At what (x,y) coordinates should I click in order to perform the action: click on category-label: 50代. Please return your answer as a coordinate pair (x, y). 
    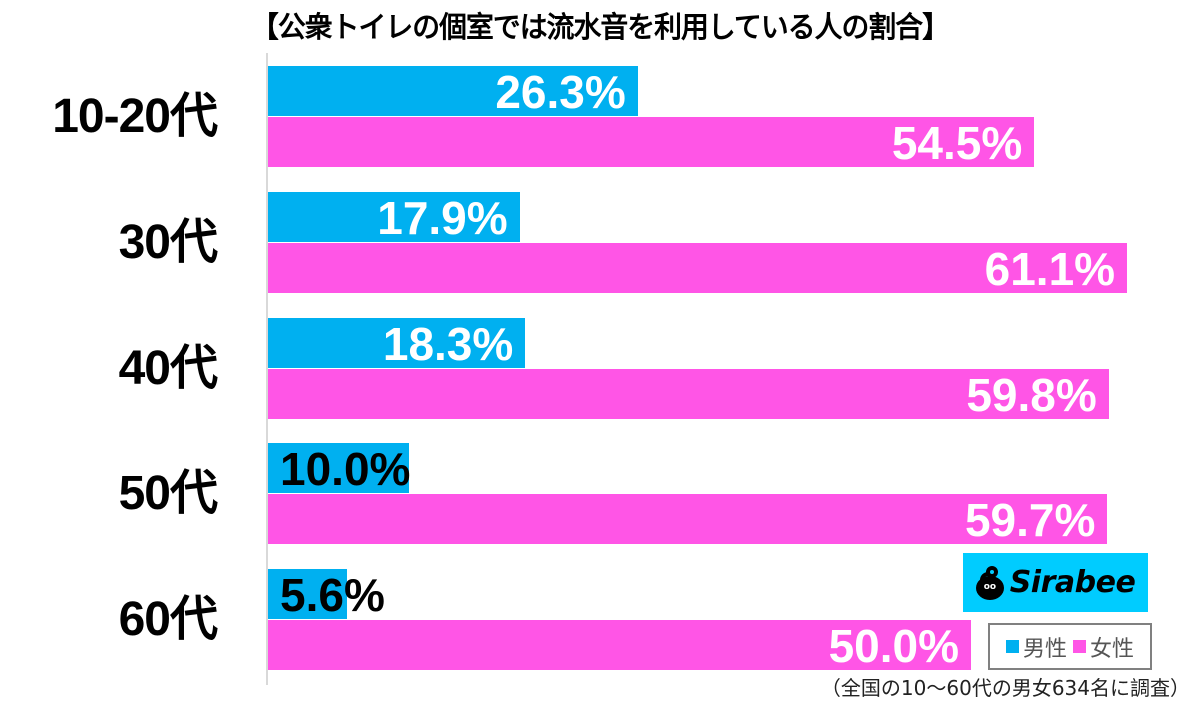
    Looking at the image, I should click on (168, 493).